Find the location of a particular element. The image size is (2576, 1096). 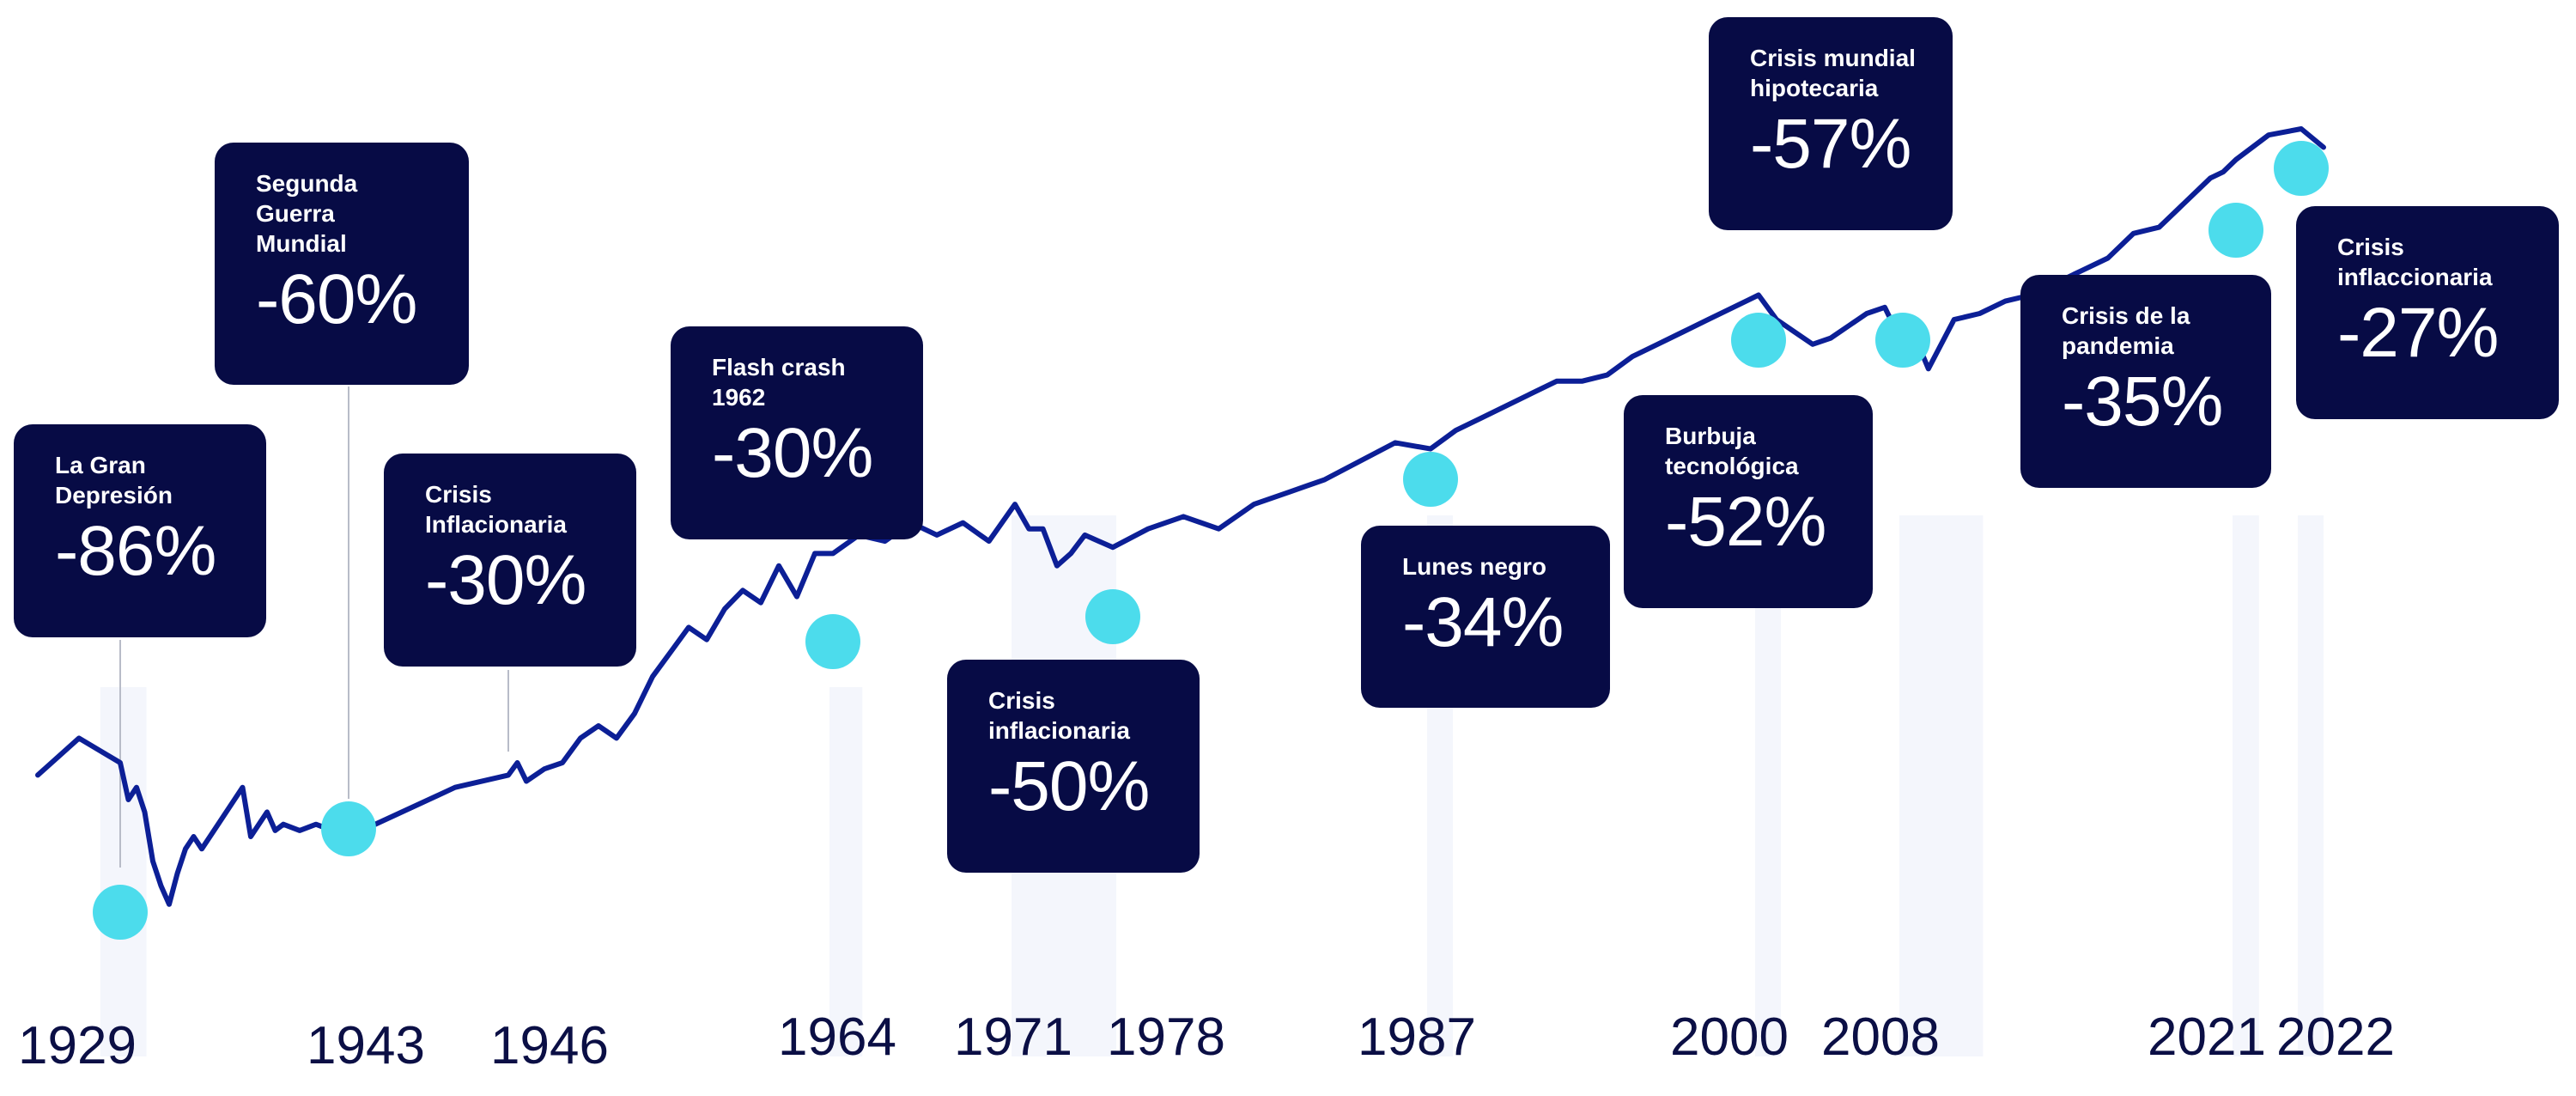

card-title: Lunes negro is located at coordinates (1474, 566).